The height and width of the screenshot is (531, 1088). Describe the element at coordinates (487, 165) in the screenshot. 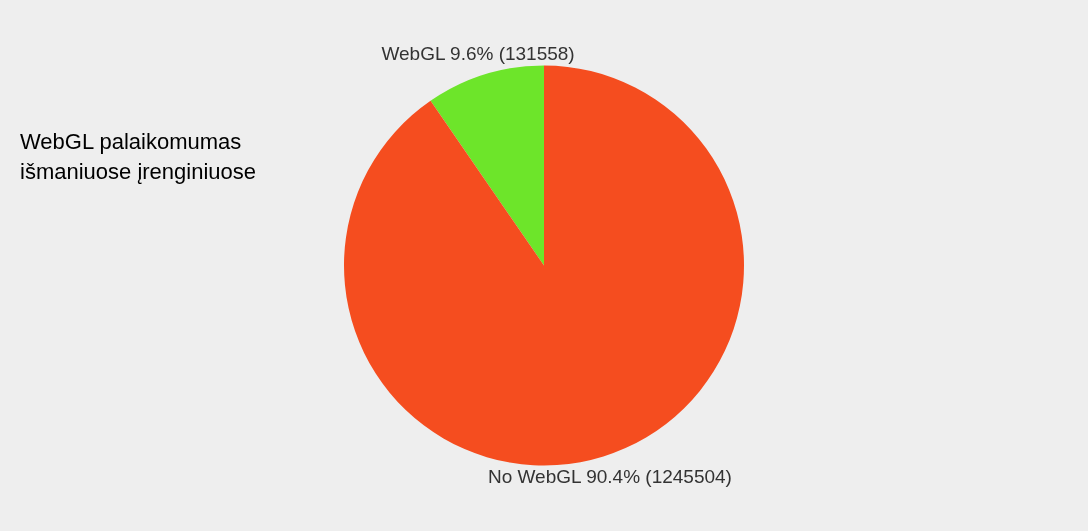

I see `pie-slice` at that location.